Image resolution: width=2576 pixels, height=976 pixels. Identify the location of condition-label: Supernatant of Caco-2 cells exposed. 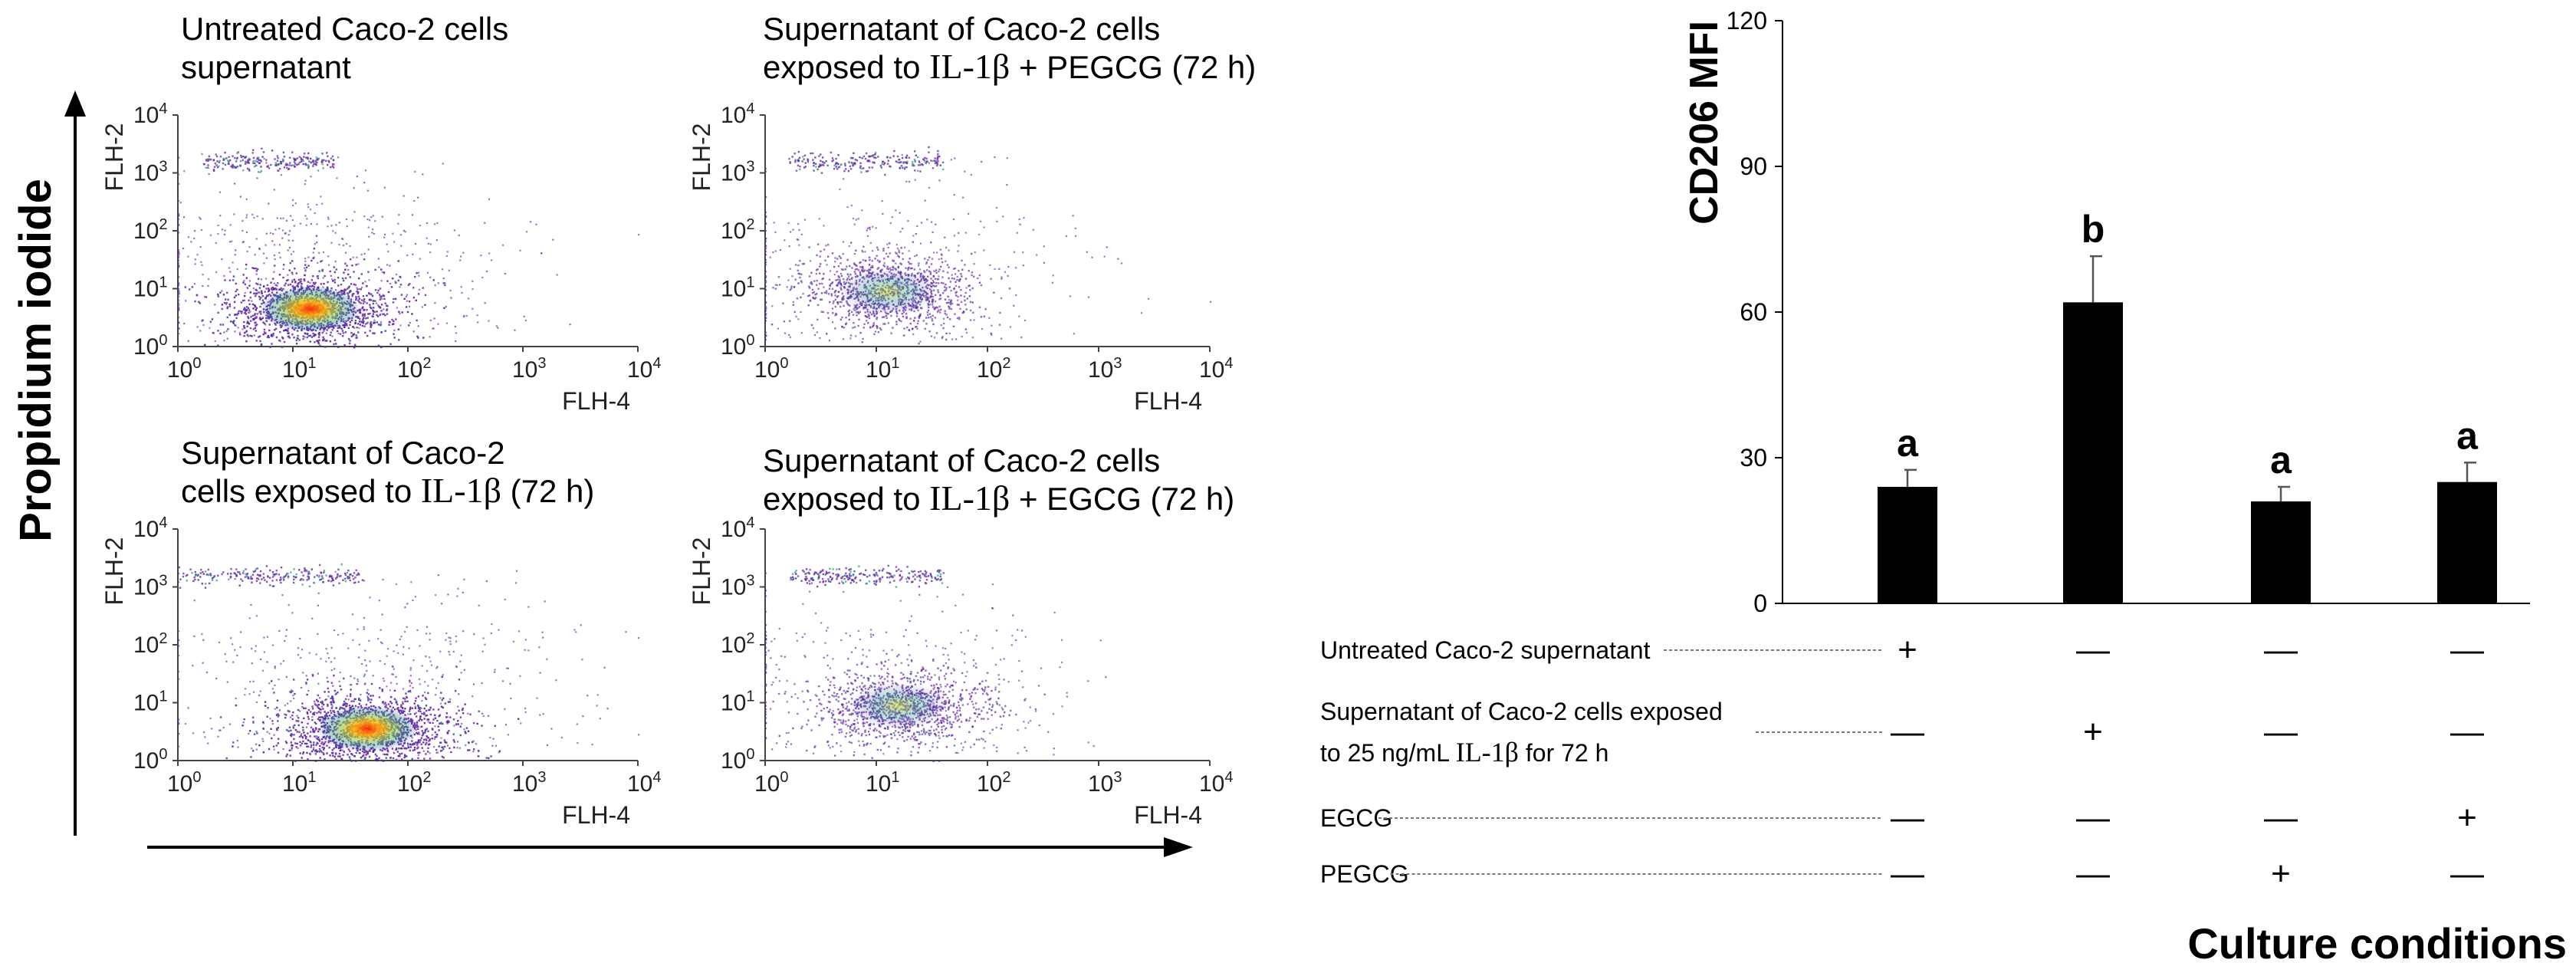
(1522, 712).